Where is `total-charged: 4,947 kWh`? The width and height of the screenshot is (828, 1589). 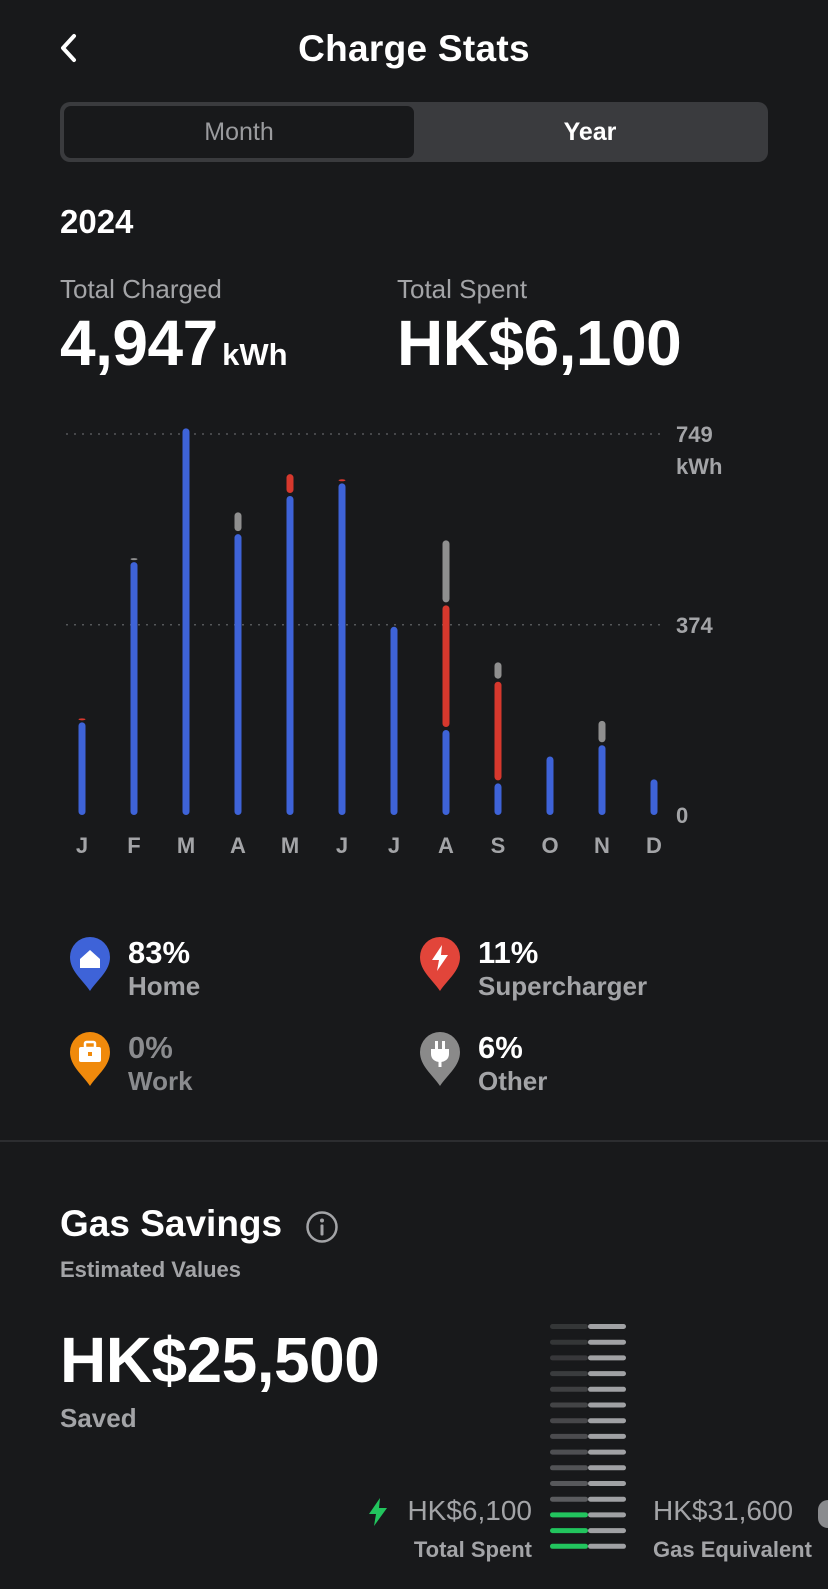 total-charged: 4,947 kWh is located at coordinates (174, 343).